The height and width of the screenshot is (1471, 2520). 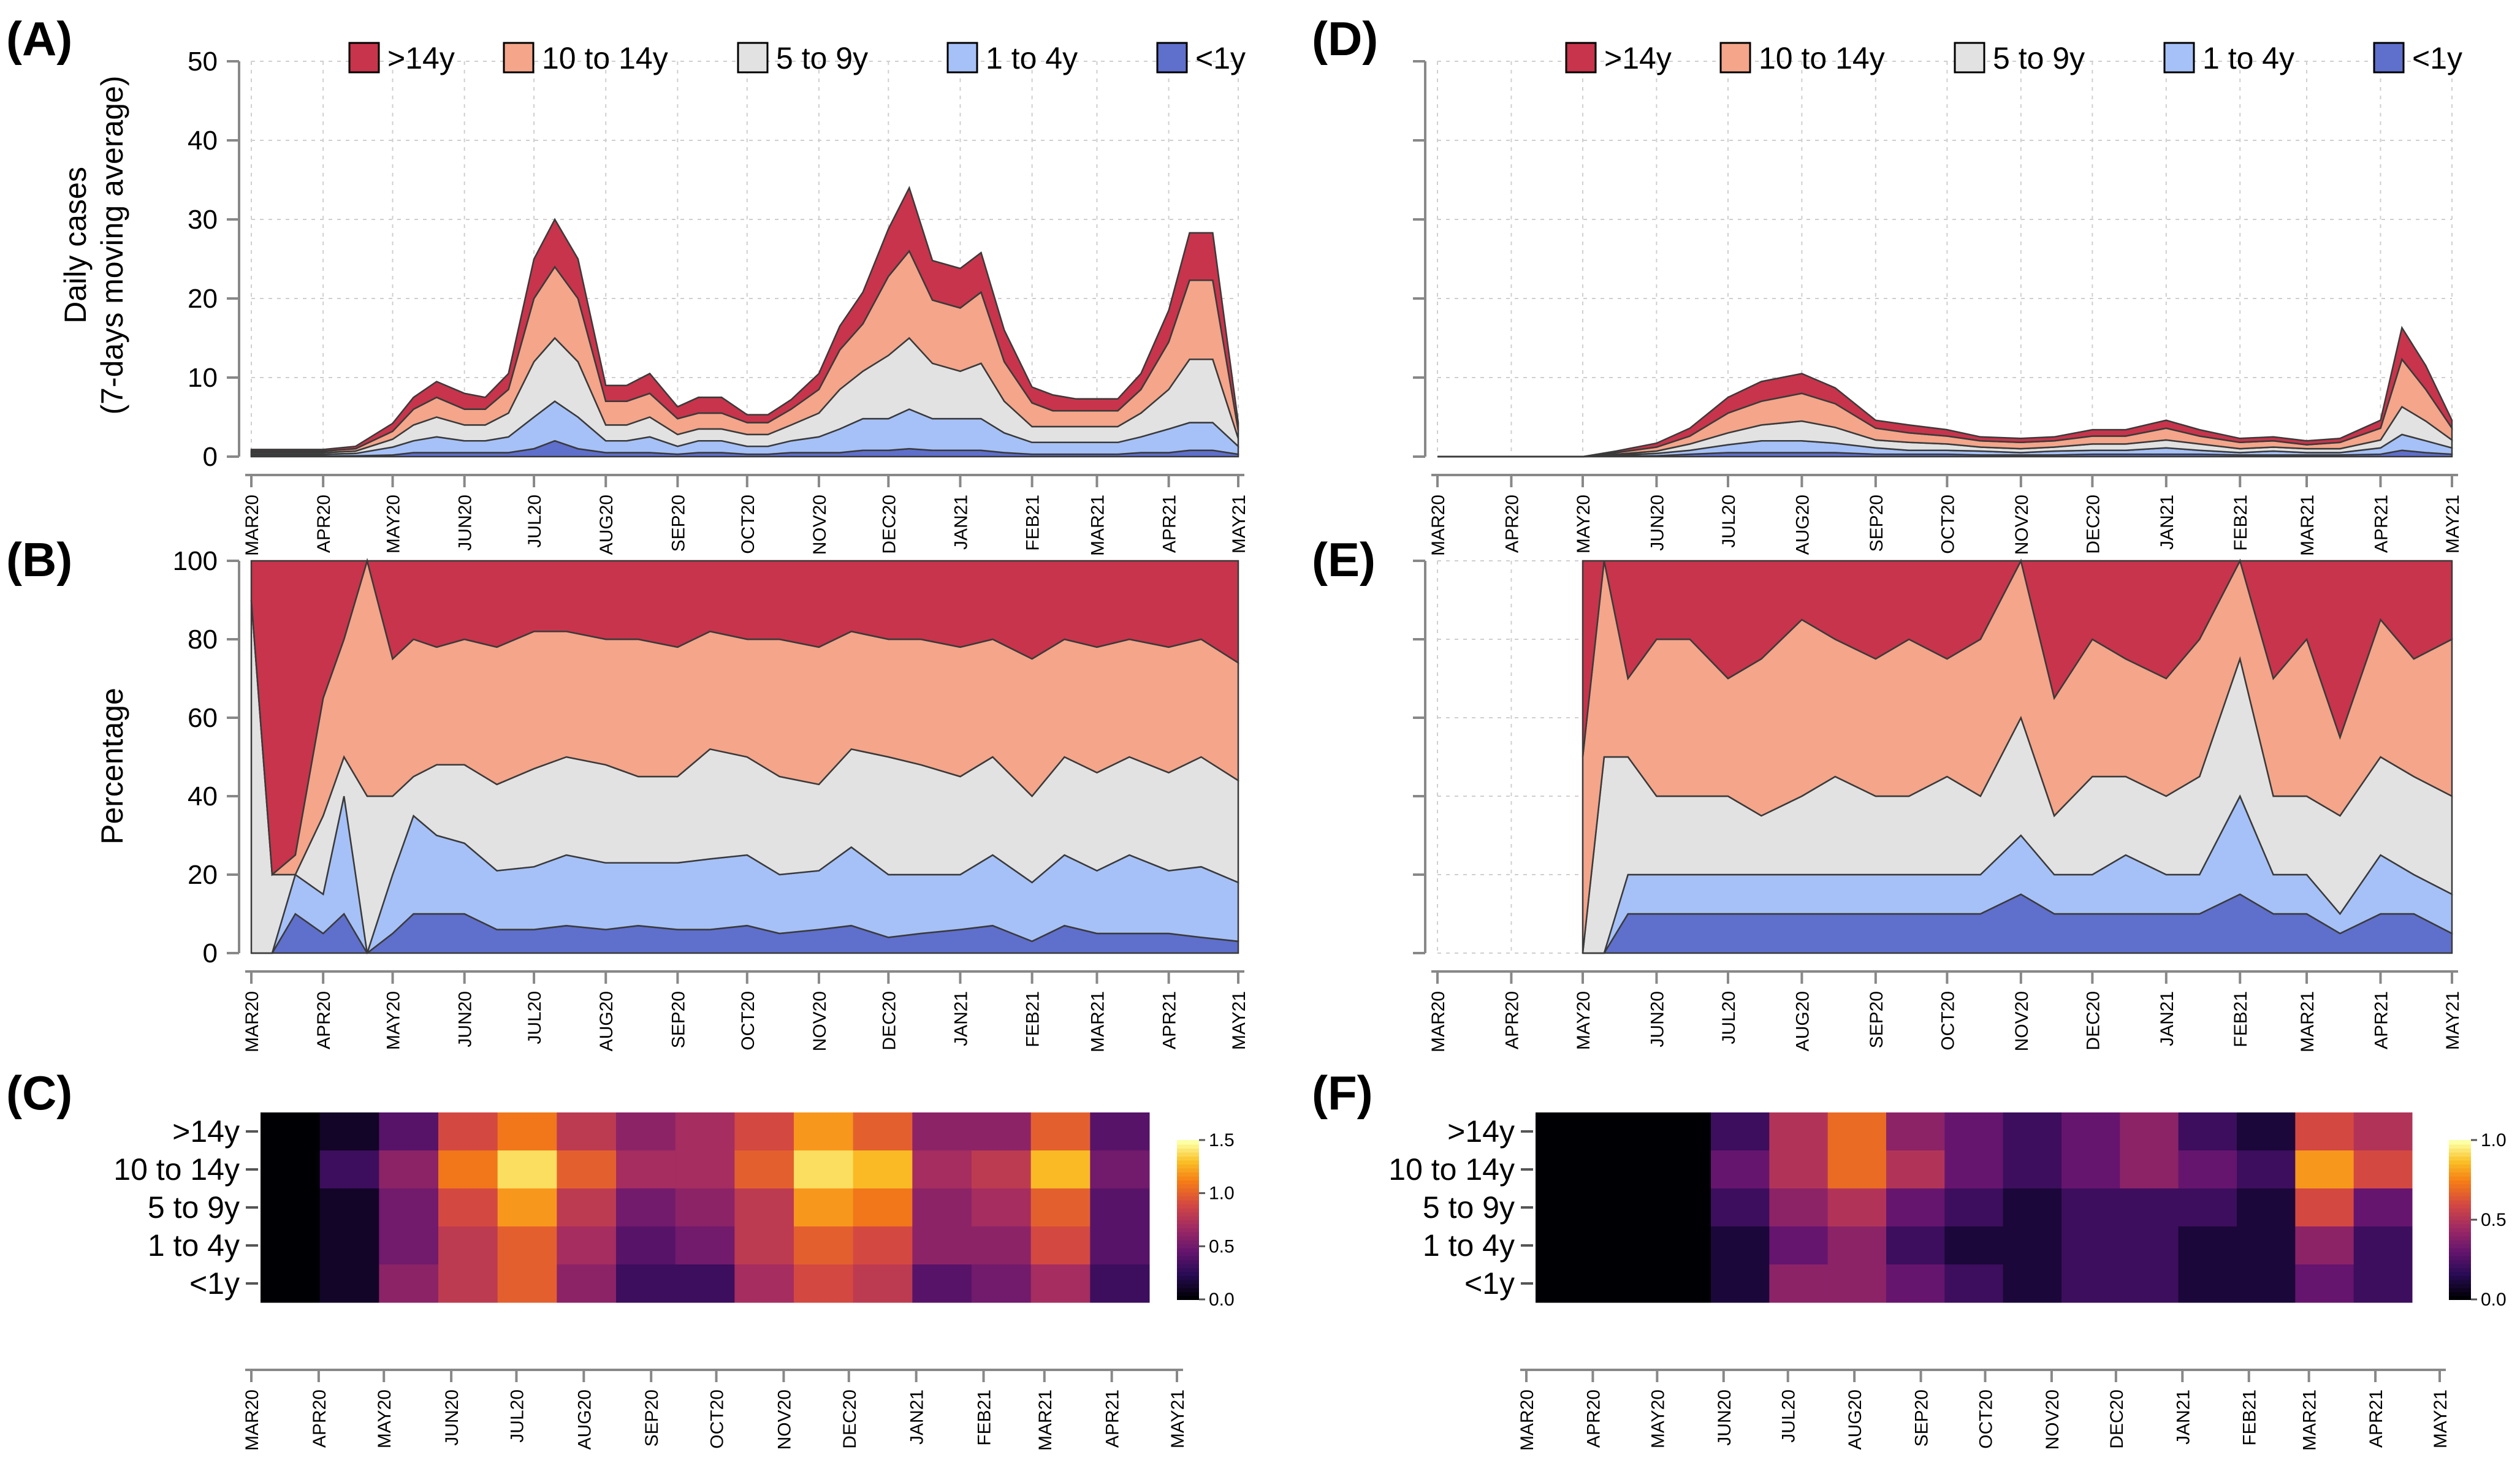 I want to click on x-tick-label-may21: MAY21, so click(x=2453, y=1021).